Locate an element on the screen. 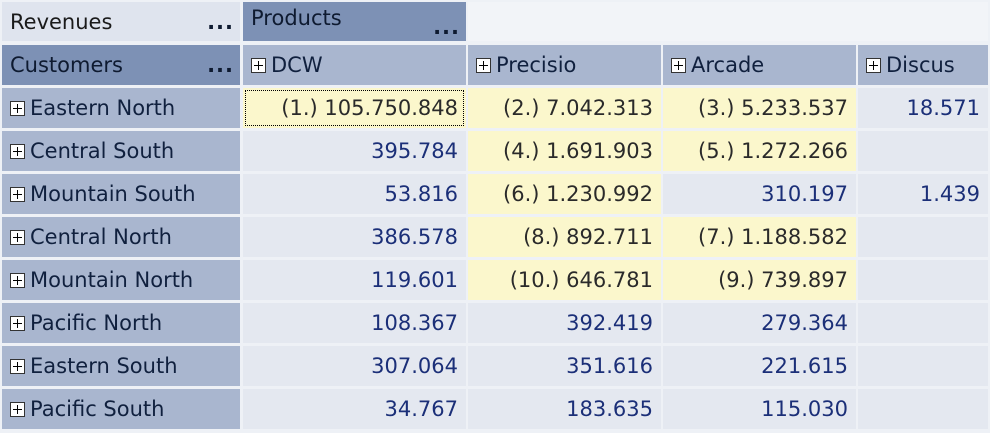  row-header-0: Eastern North is located at coordinates (121, 108).